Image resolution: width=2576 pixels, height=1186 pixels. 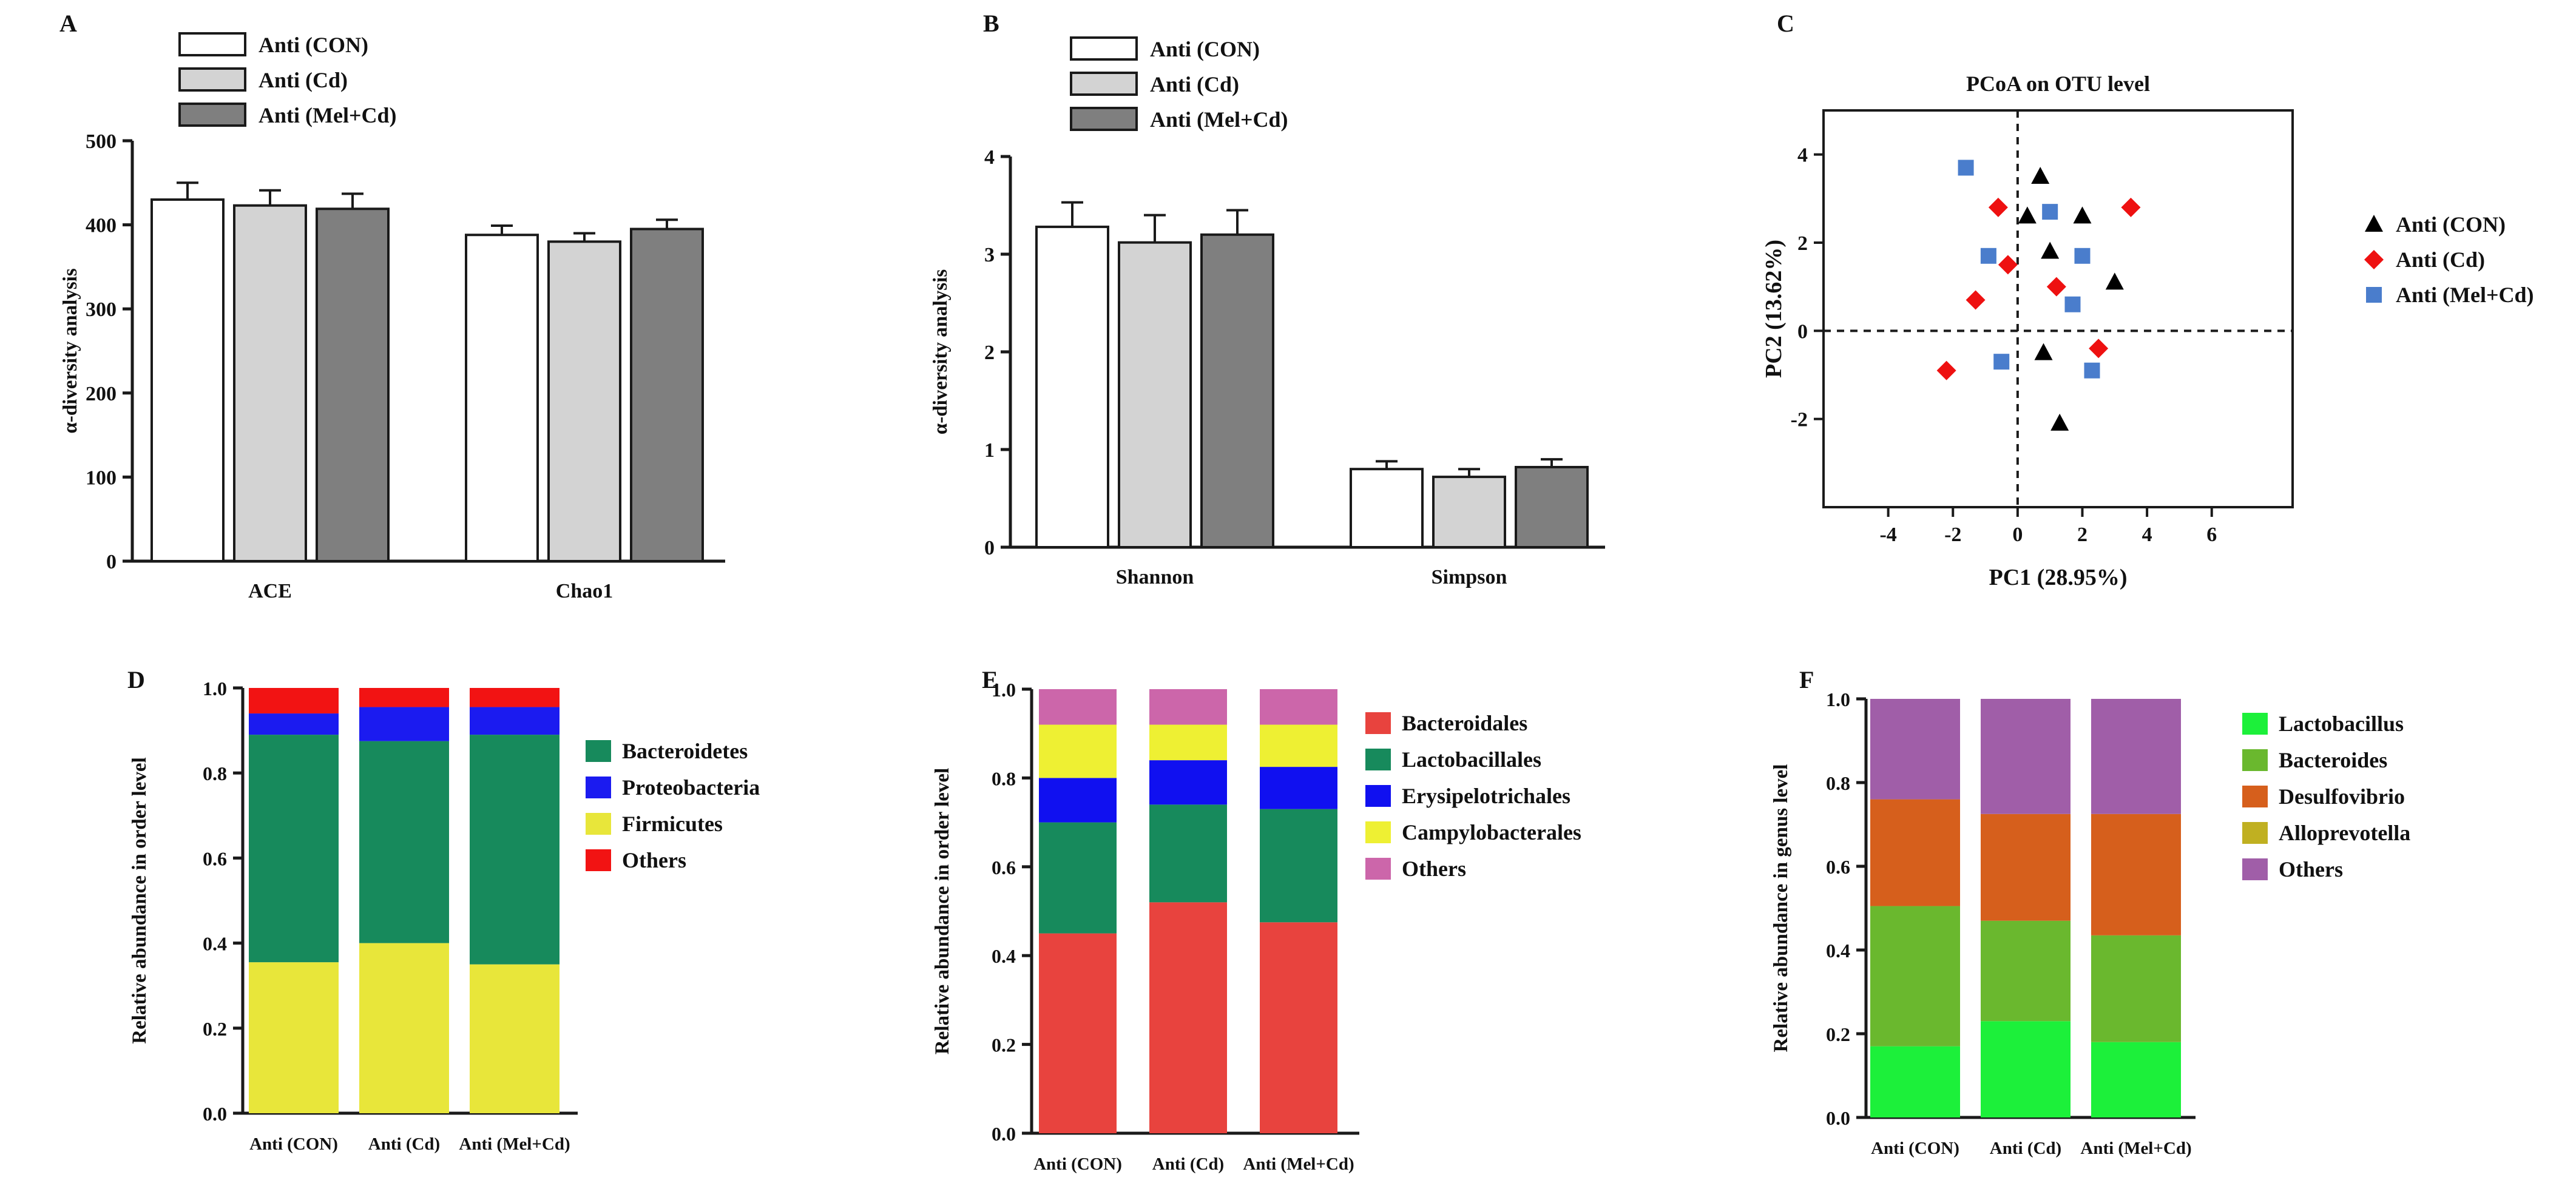 I want to click on bar-anti-con-shannon, so click(x=1072, y=387).